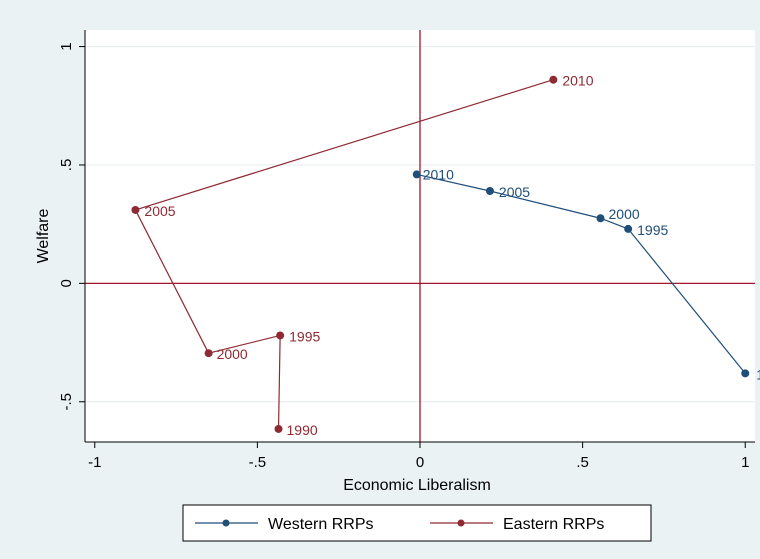  Describe the element at coordinates (66, 46) in the screenshot. I see `y-tick-label-3: 1` at that location.